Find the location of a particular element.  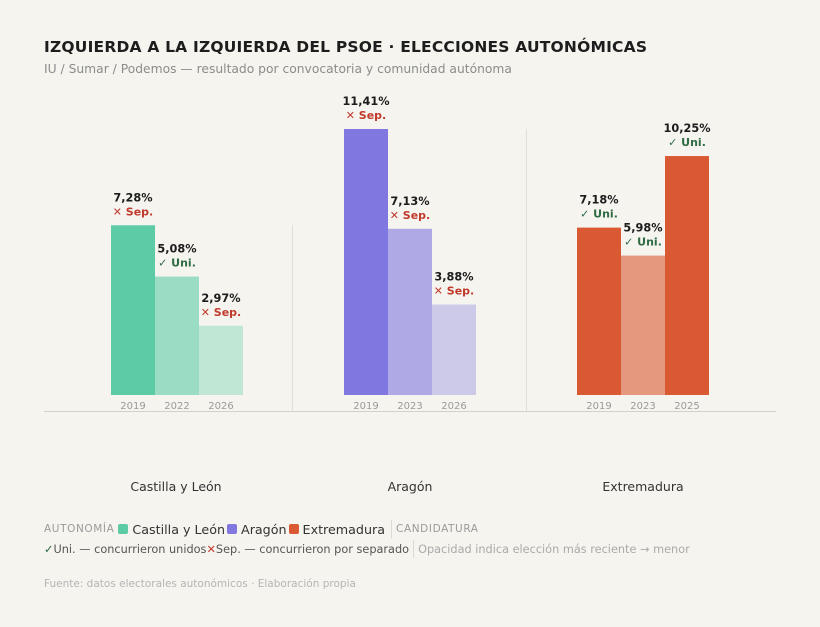

legend-label-aragon: Aragón is located at coordinates (264, 529).